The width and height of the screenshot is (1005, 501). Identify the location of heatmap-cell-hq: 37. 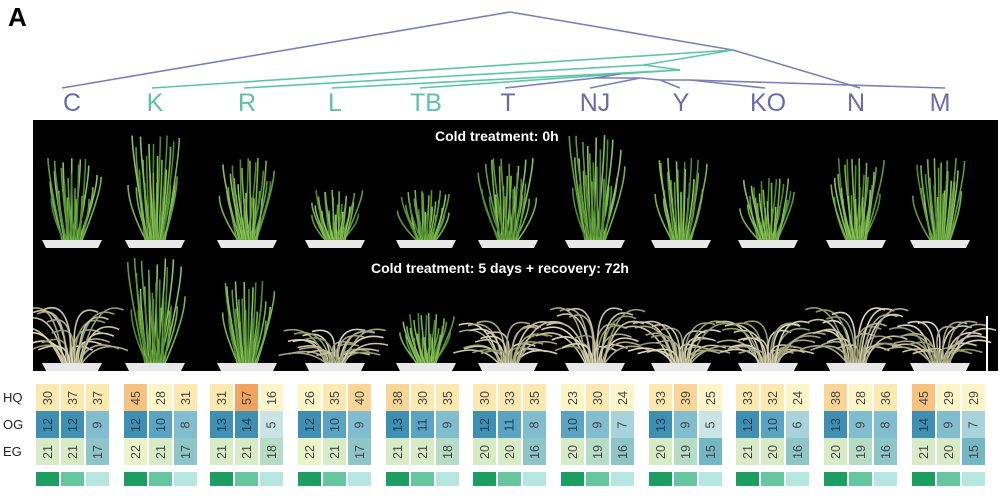
(97, 397).